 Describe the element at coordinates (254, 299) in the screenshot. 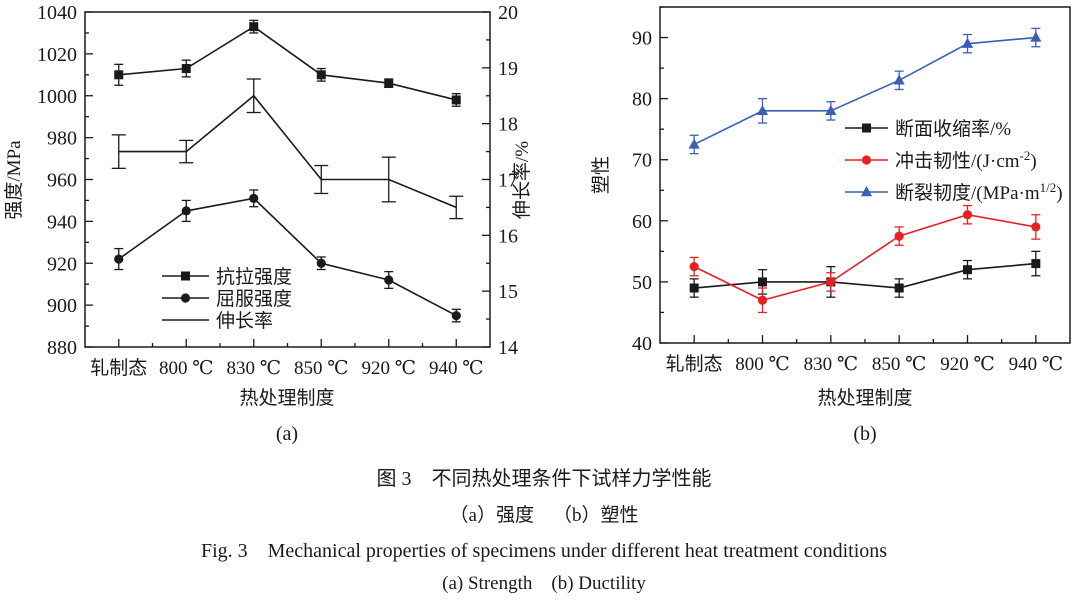

I see `legend-label: 屈服强度` at that location.